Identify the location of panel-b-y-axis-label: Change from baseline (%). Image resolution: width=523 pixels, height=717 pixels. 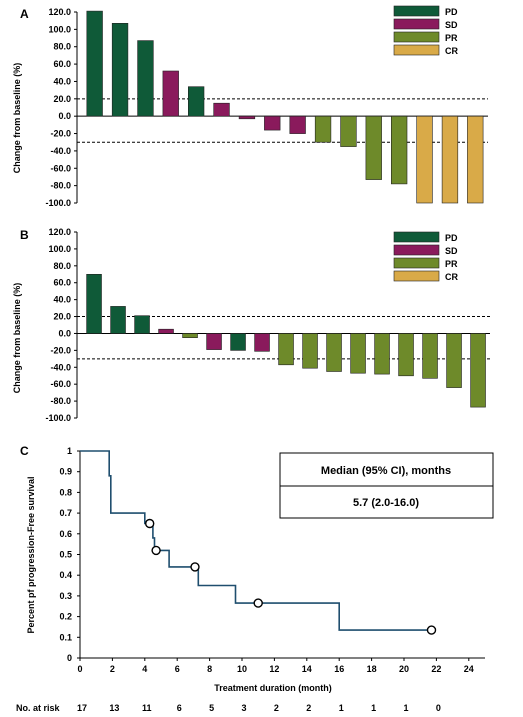
(17, 338).